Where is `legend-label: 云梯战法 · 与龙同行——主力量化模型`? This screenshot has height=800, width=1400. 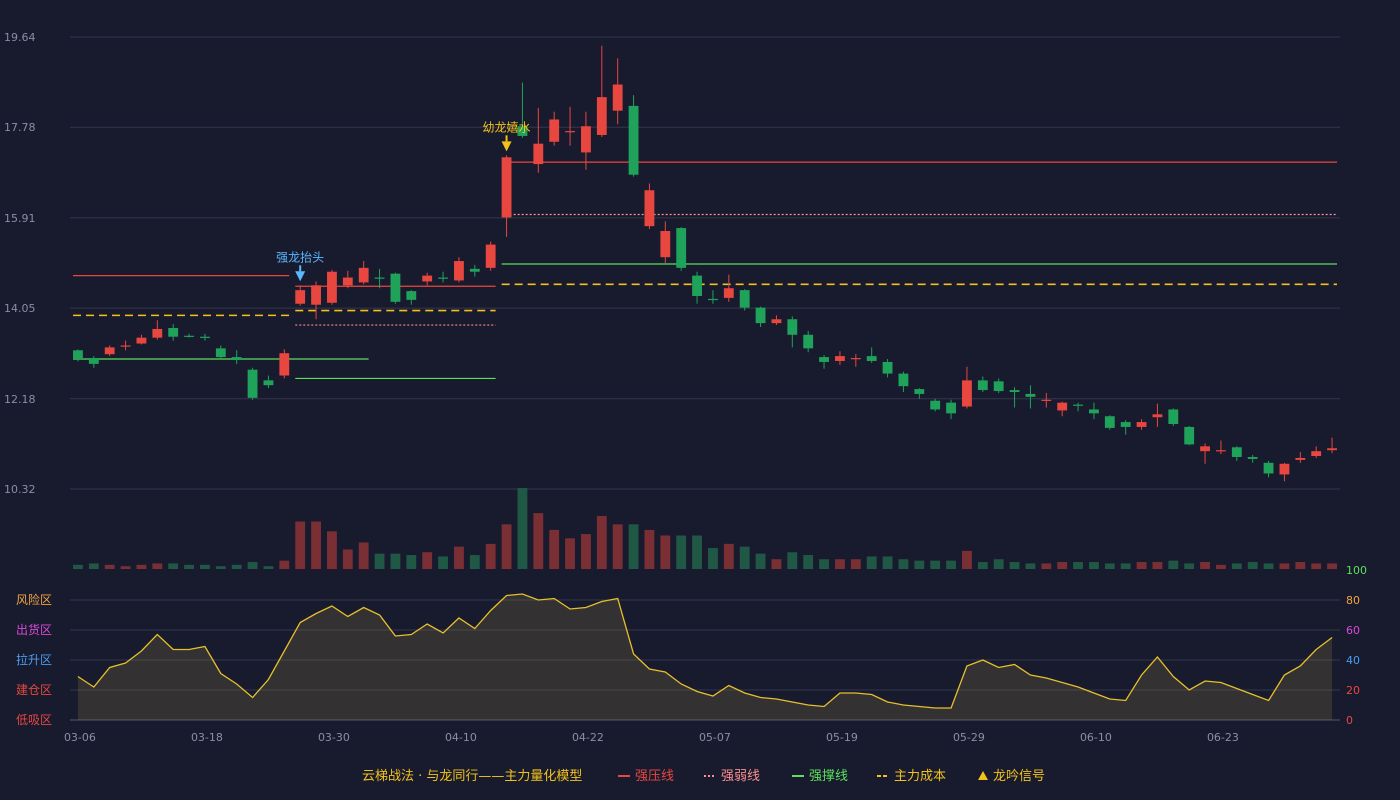 legend-label: 云梯战法 · 与龙同行——主力量化模型 is located at coordinates (472, 776).